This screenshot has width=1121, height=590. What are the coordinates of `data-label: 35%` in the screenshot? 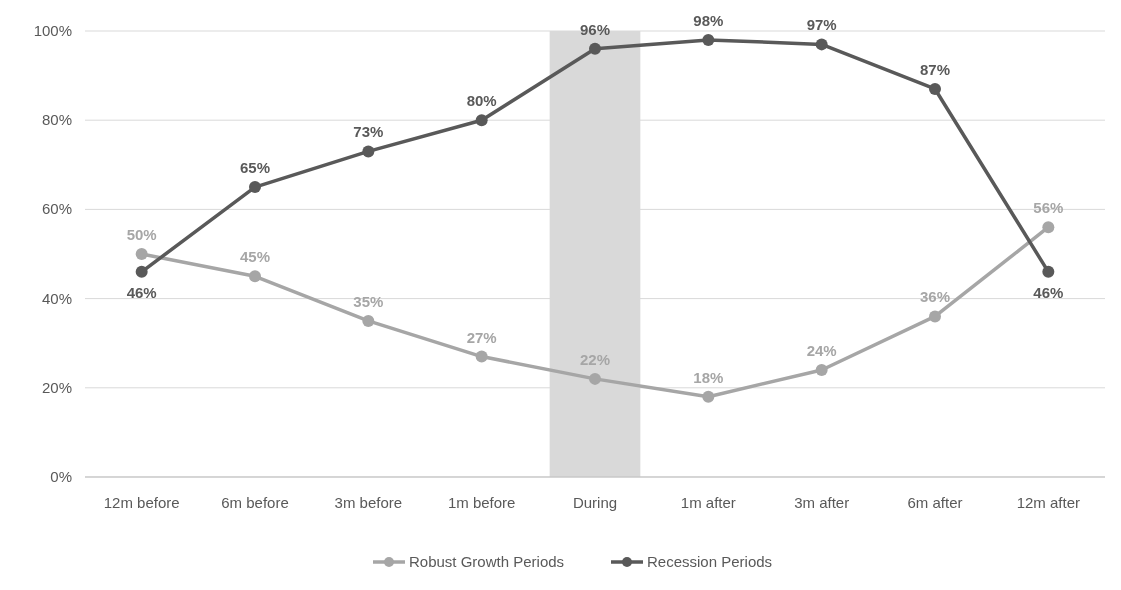 It's located at (368, 301).